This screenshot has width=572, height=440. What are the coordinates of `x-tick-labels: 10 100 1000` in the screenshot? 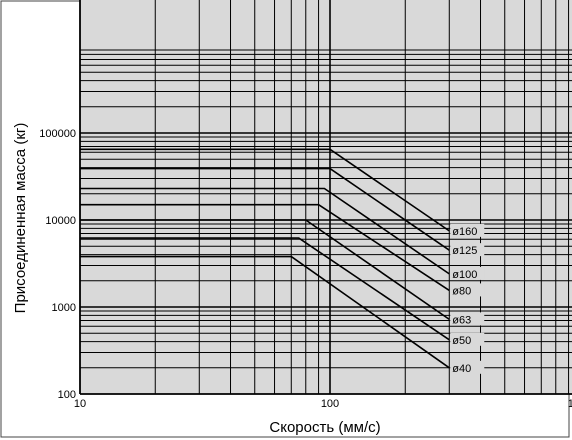 It's located at (323, 404).